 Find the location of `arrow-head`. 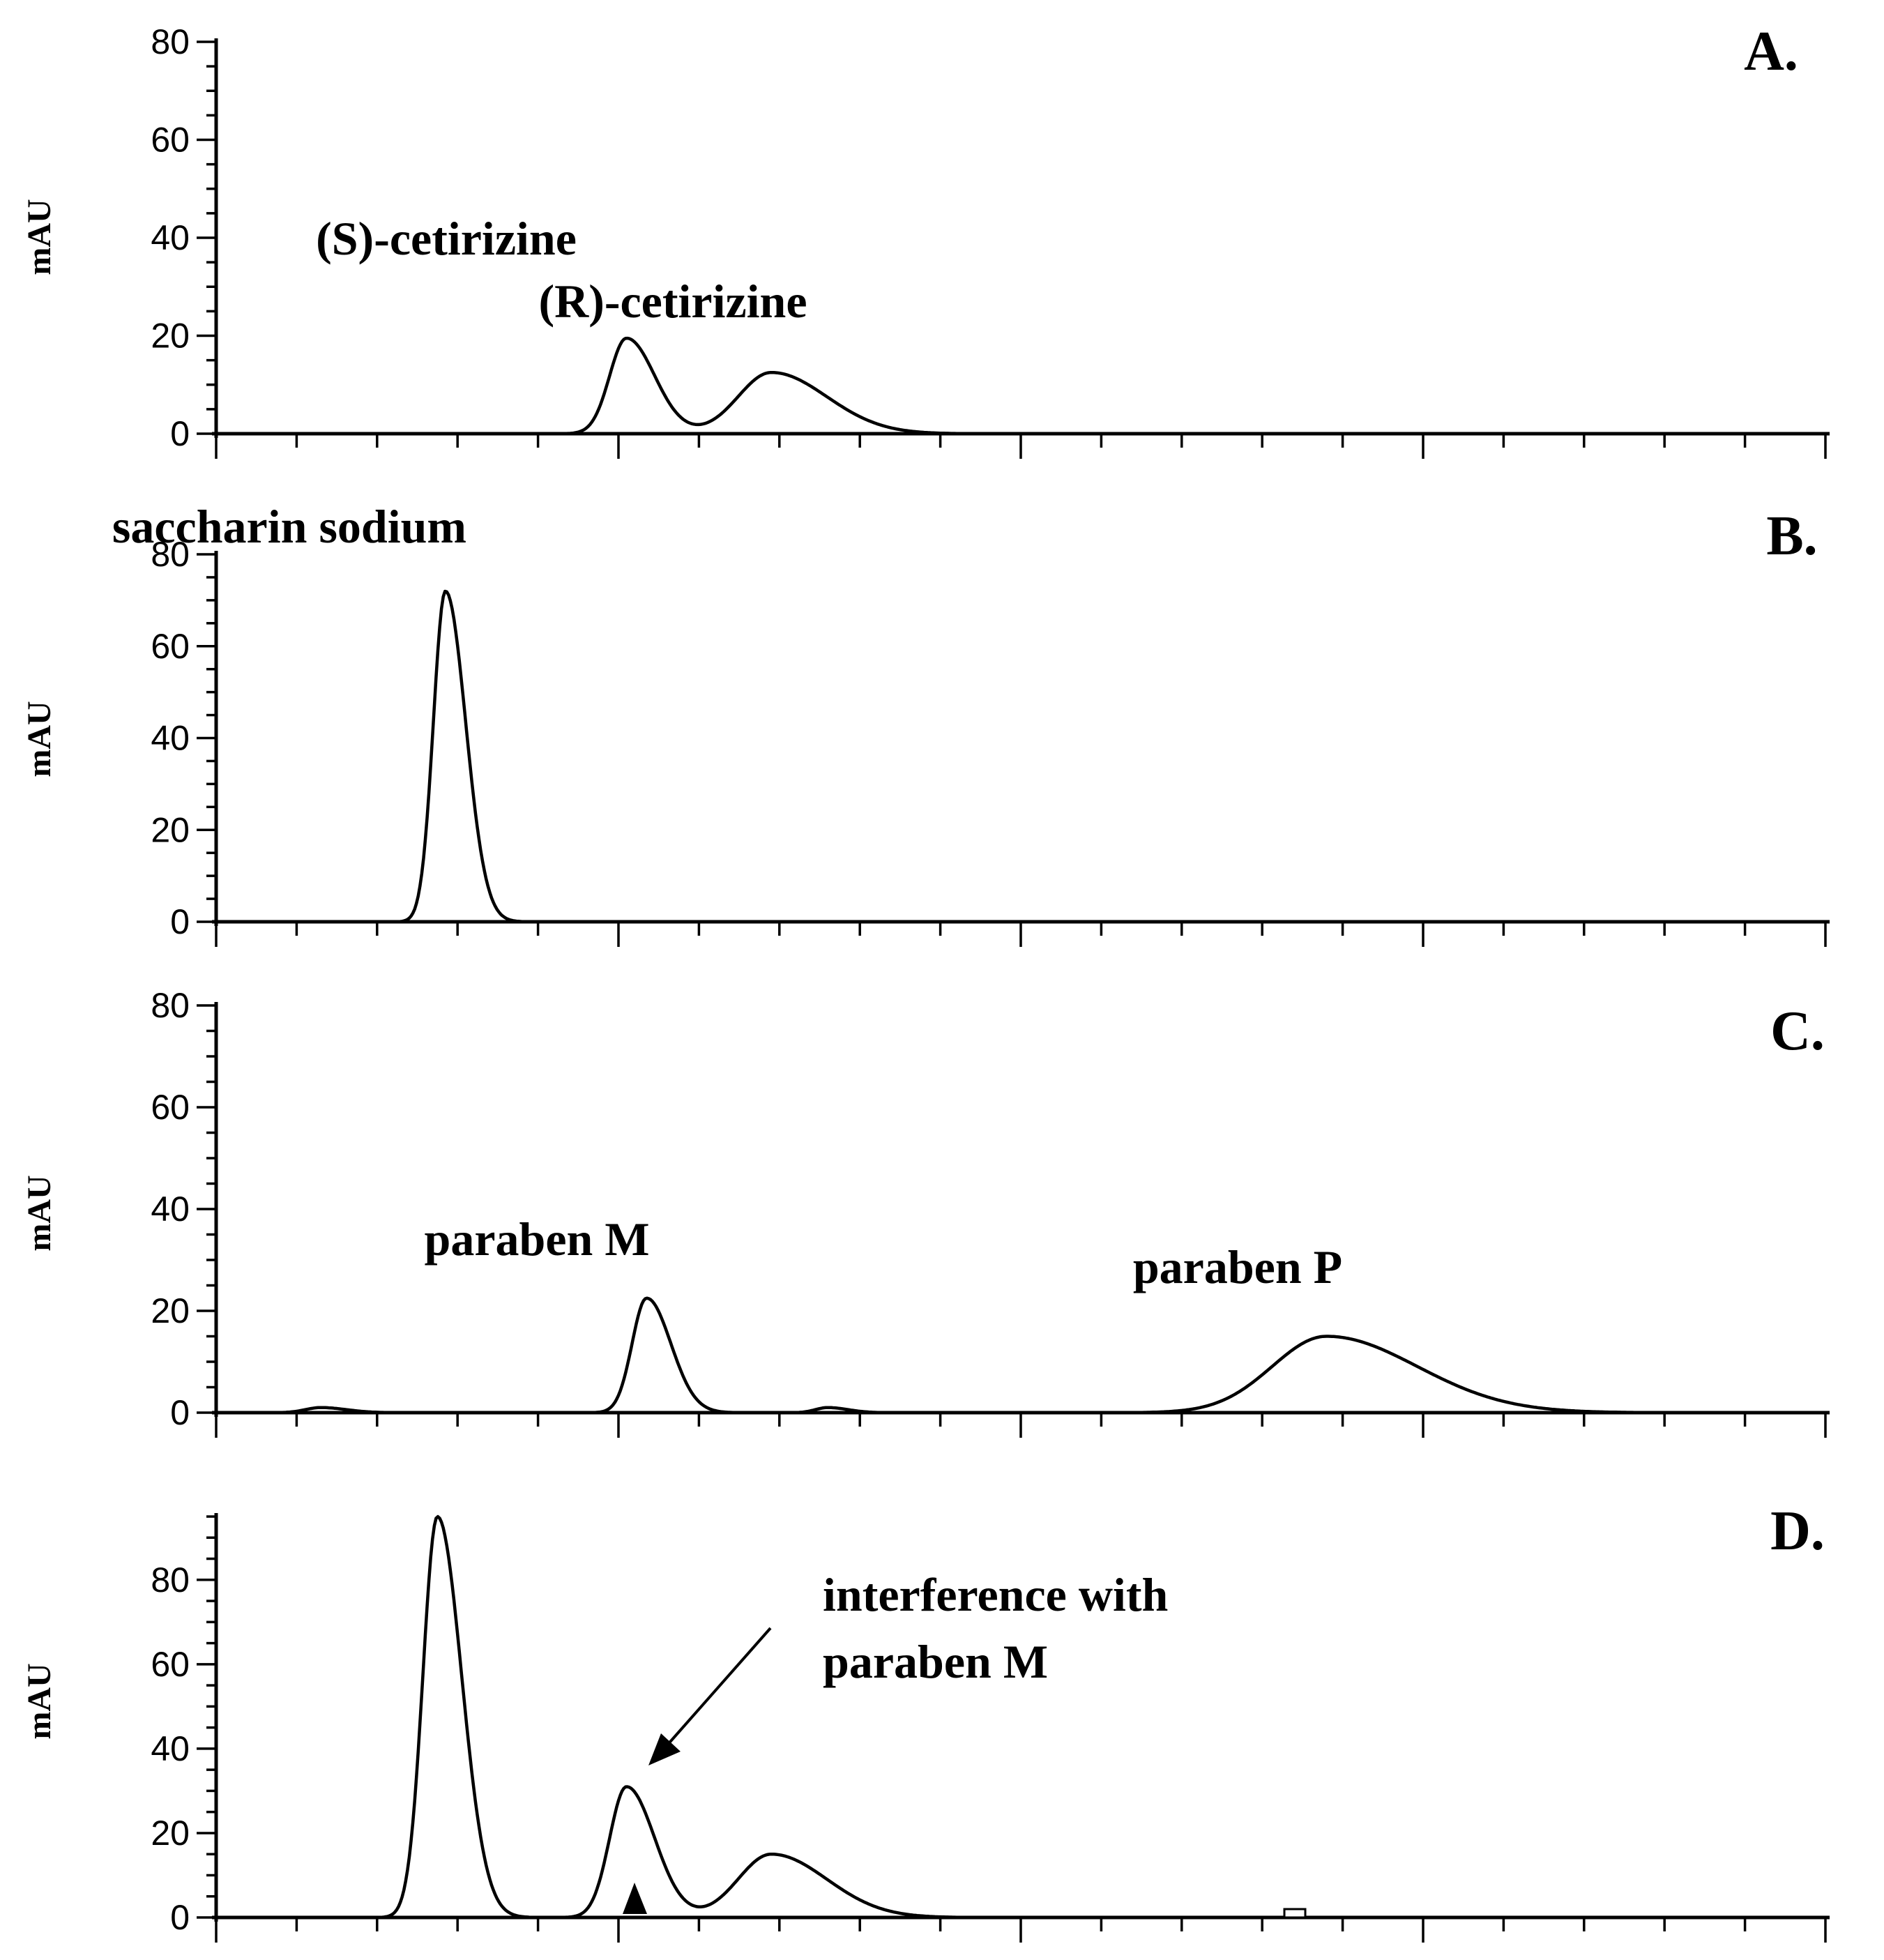

arrow-head is located at coordinates (664, 1749).